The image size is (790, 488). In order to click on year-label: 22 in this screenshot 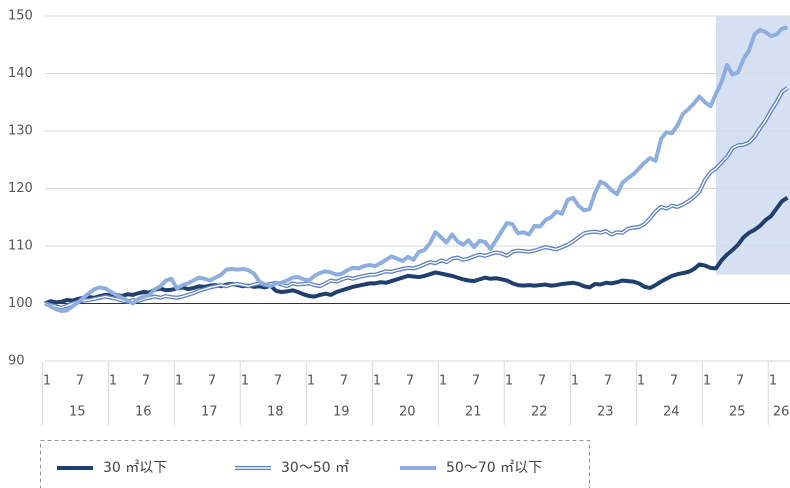, I will do `click(539, 412)`.